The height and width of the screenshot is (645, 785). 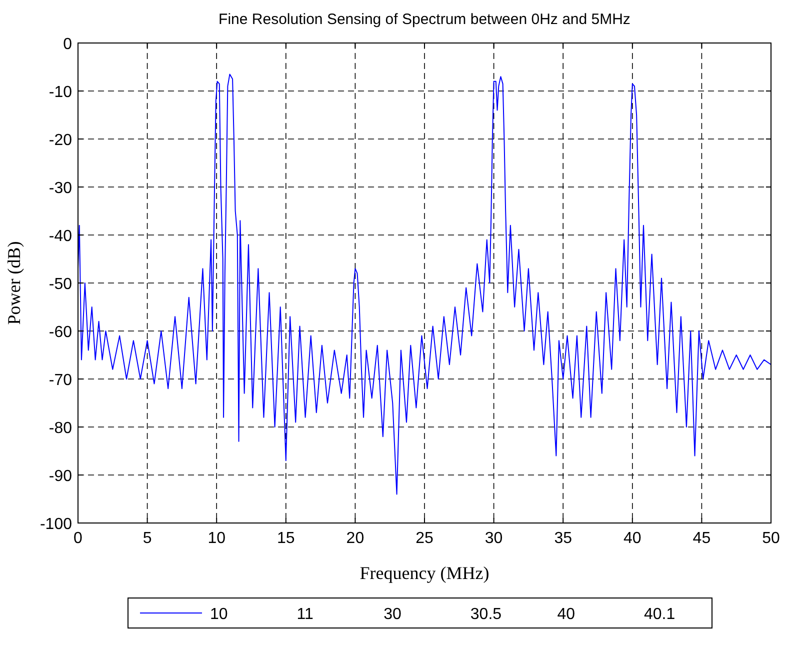 What do you see at coordinates (56, 524) in the screenshot?
I see `y-tick-label: -100` at bounding box center [56, 524].